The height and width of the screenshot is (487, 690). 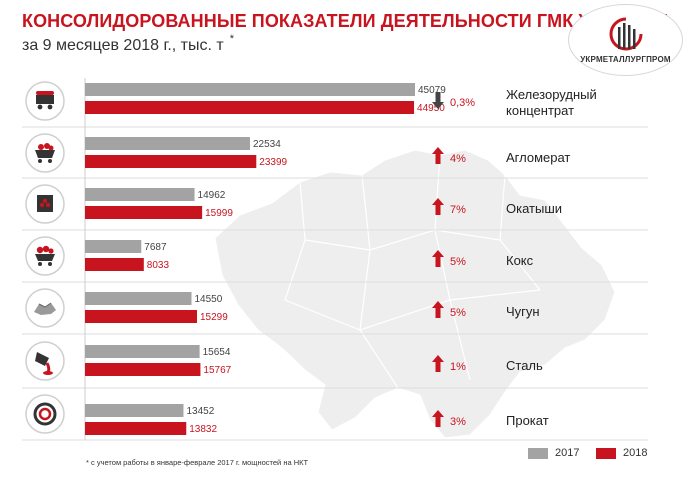 I want to click on steel-ladle-icon, so click(x=45, y=361).